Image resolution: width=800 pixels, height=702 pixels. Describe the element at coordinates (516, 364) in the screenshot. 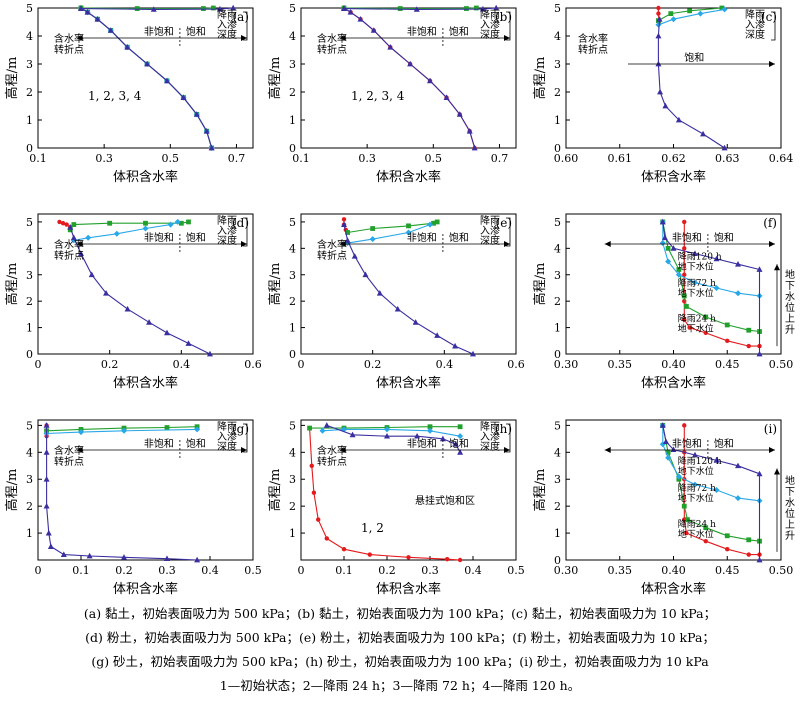

I see `x-tick-label: 0.6` at that location.